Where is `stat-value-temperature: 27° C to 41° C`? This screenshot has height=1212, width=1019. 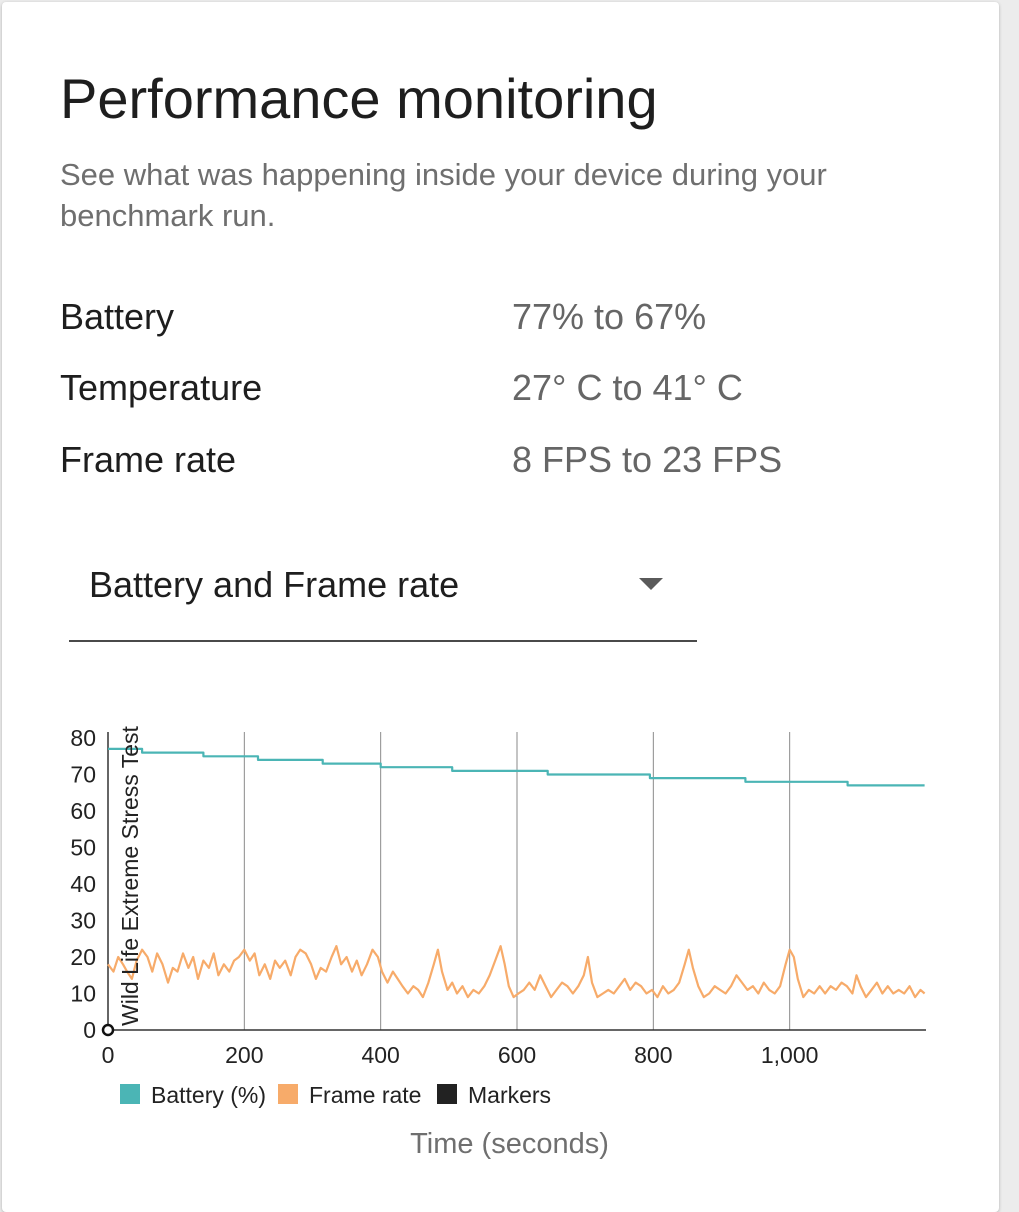
stat-value-temperature: 27° C to 41° C is located at coordinates (627, 387).